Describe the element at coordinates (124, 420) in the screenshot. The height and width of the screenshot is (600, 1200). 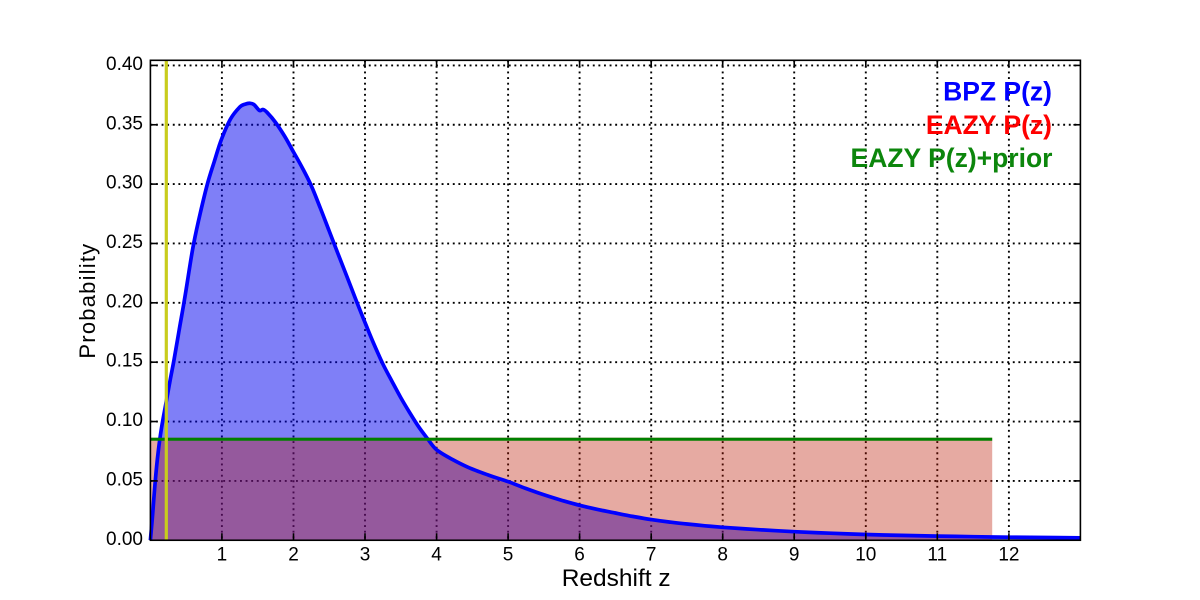
I see `svg-text: 0.10` at that location.